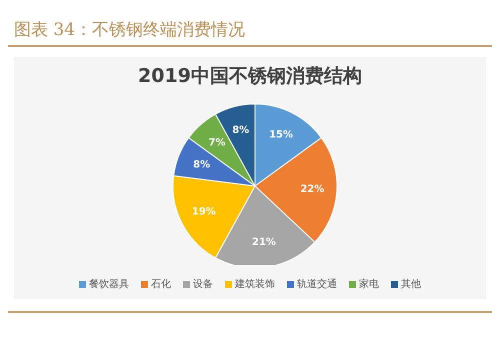 Image resolution: width=500 pixels, height=362 pixels. Describe the element at coordinates (108, 284) in the screenshot. I see `legend-label: 餐饮器具` at that location.